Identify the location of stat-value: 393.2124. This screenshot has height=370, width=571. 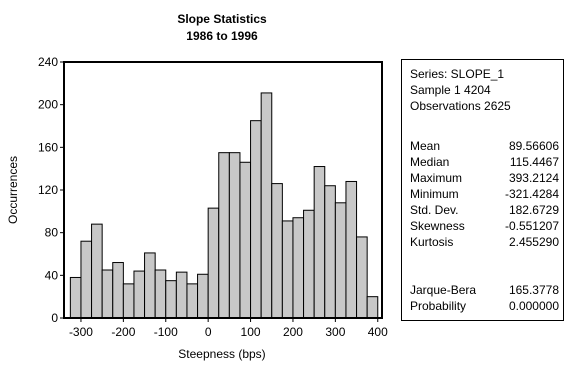
(533, 178).